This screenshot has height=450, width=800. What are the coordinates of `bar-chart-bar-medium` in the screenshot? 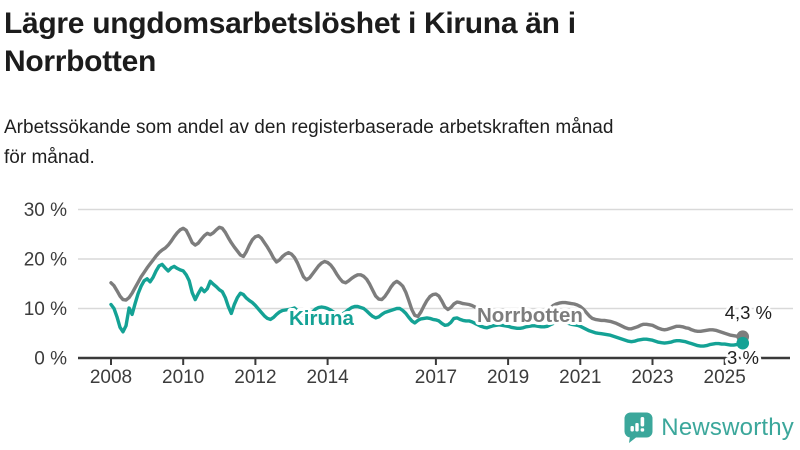 It's located at (637, 427).